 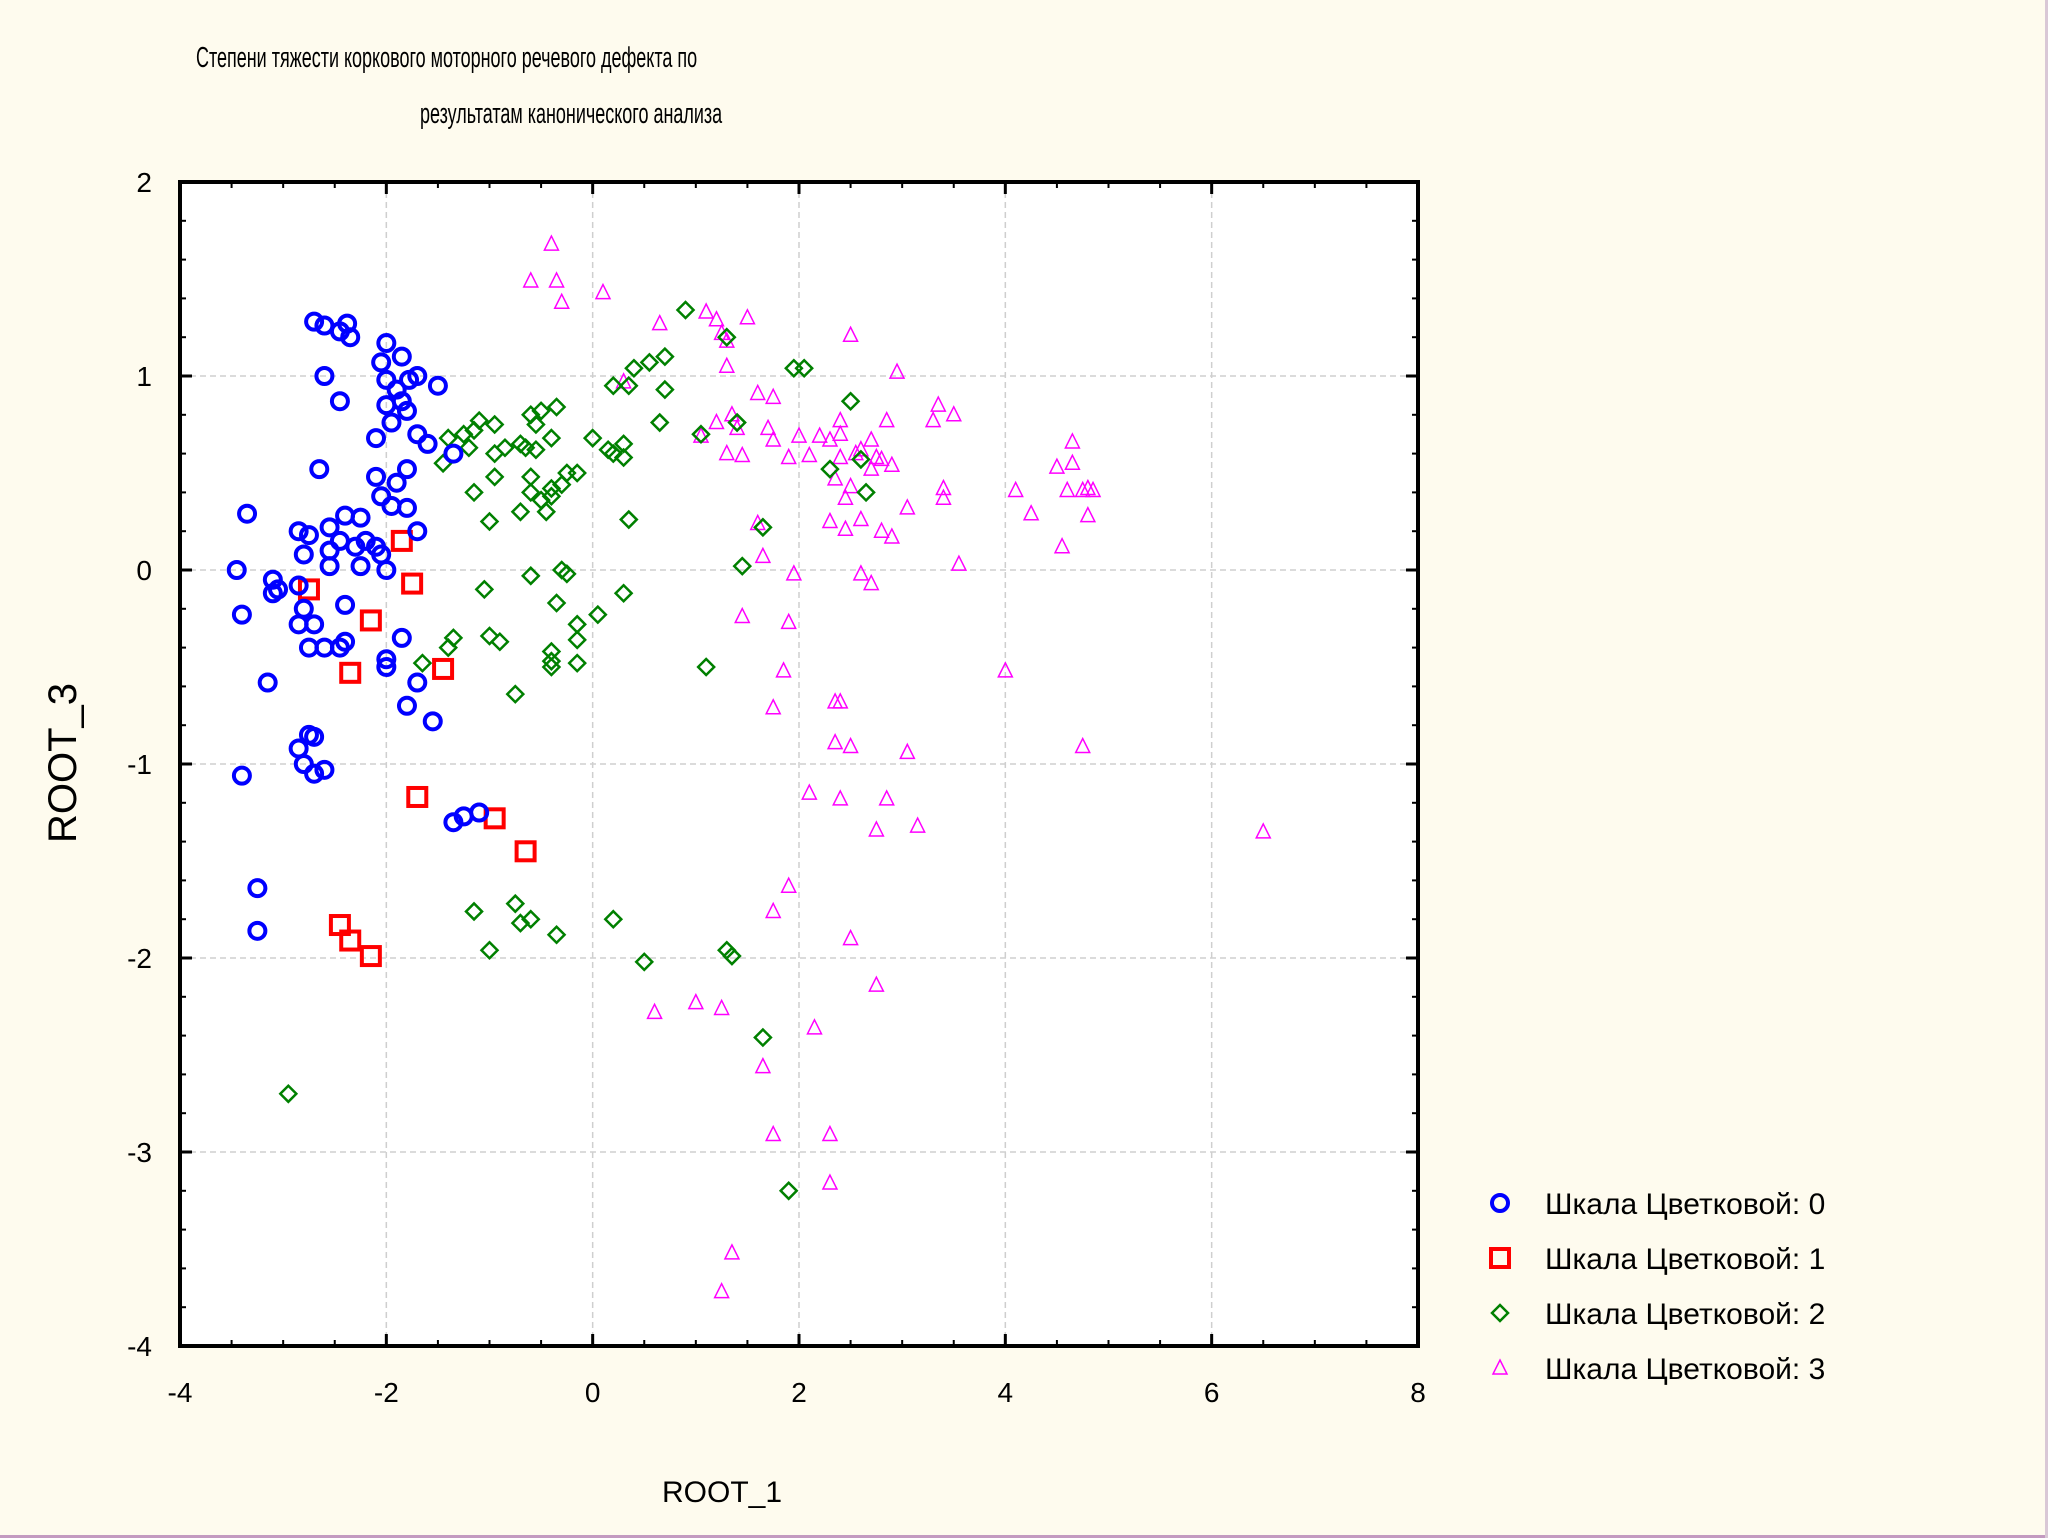 I want to click on bottom-border, so click(x=1024, y=1536).